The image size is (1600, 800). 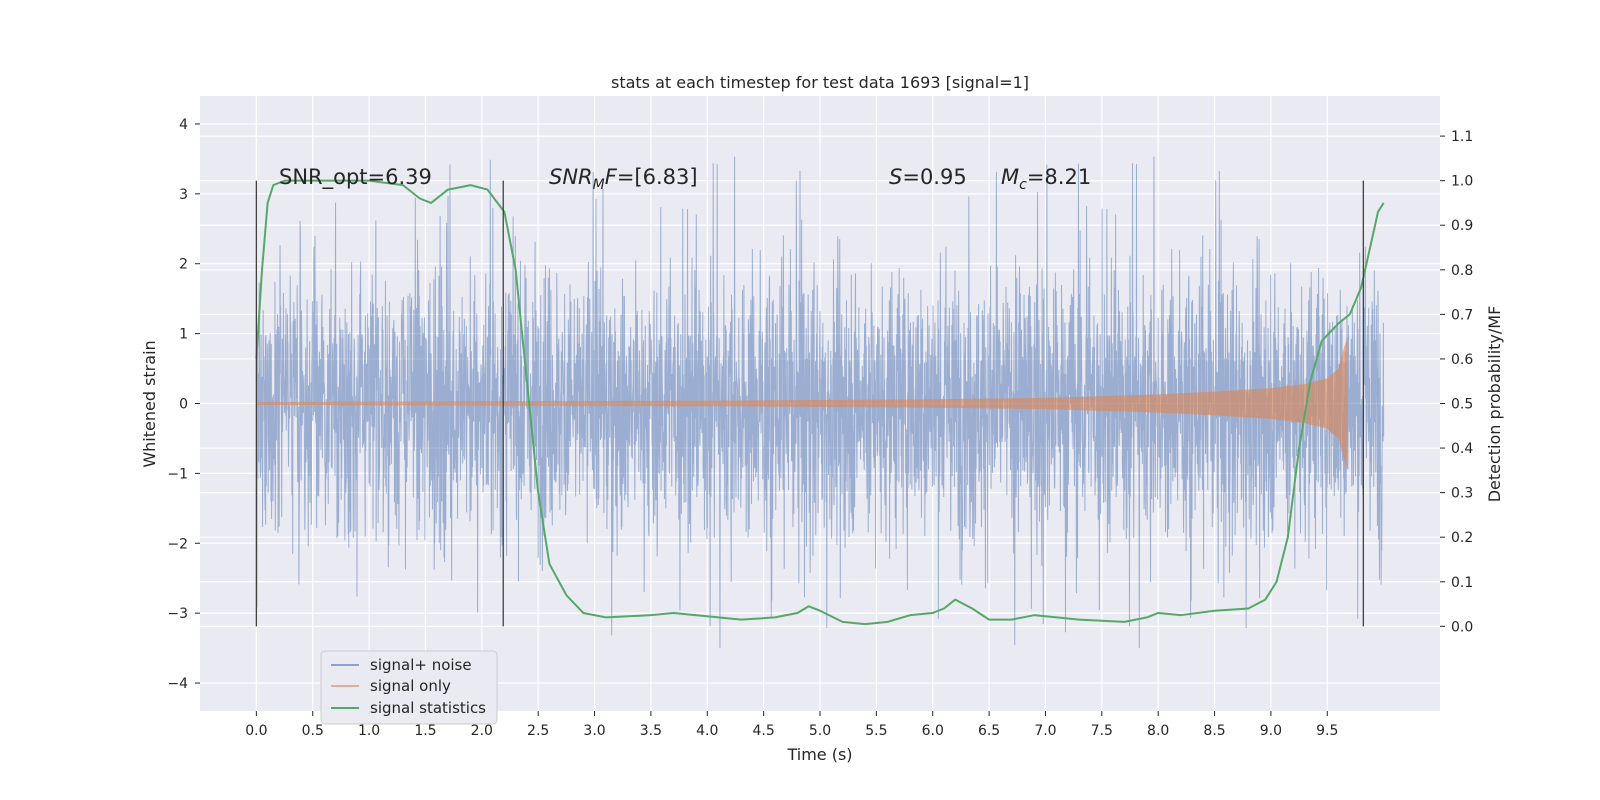 I want to click on y-axis-right-label: Detection probability/MF, so click(x=1494, y=404).